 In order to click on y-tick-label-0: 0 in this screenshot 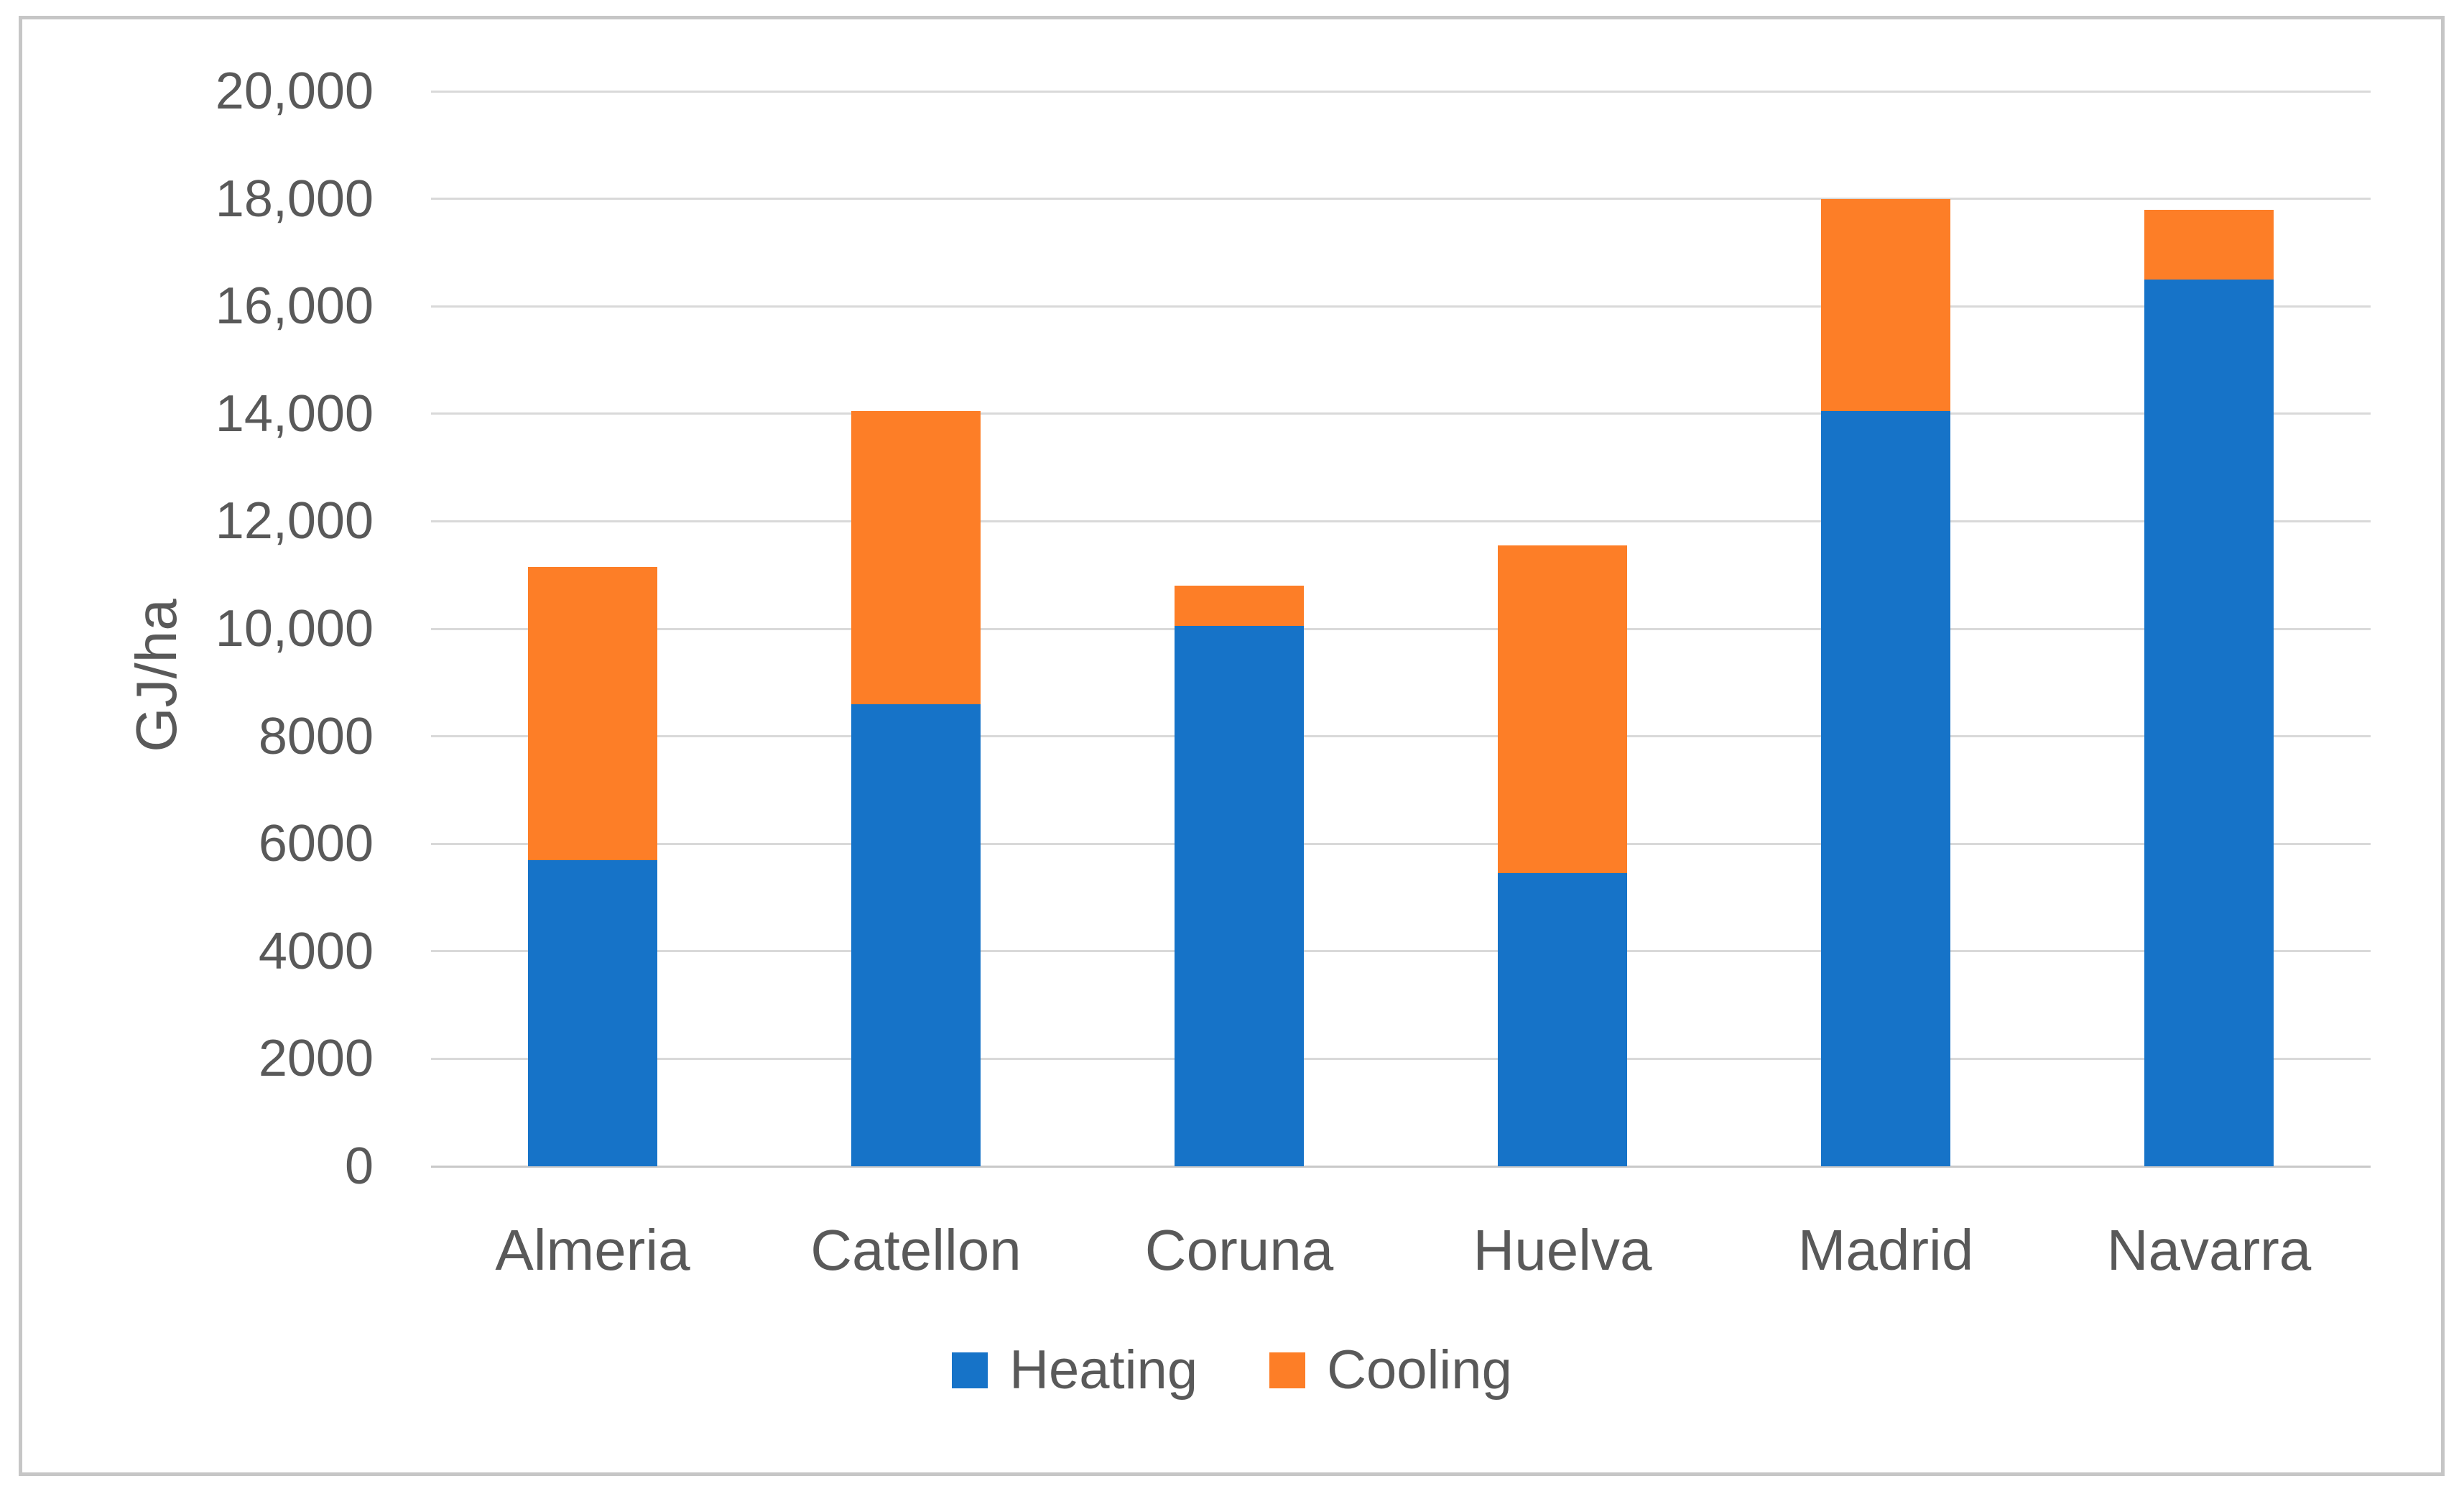, I will do `click(359, 1166)`.